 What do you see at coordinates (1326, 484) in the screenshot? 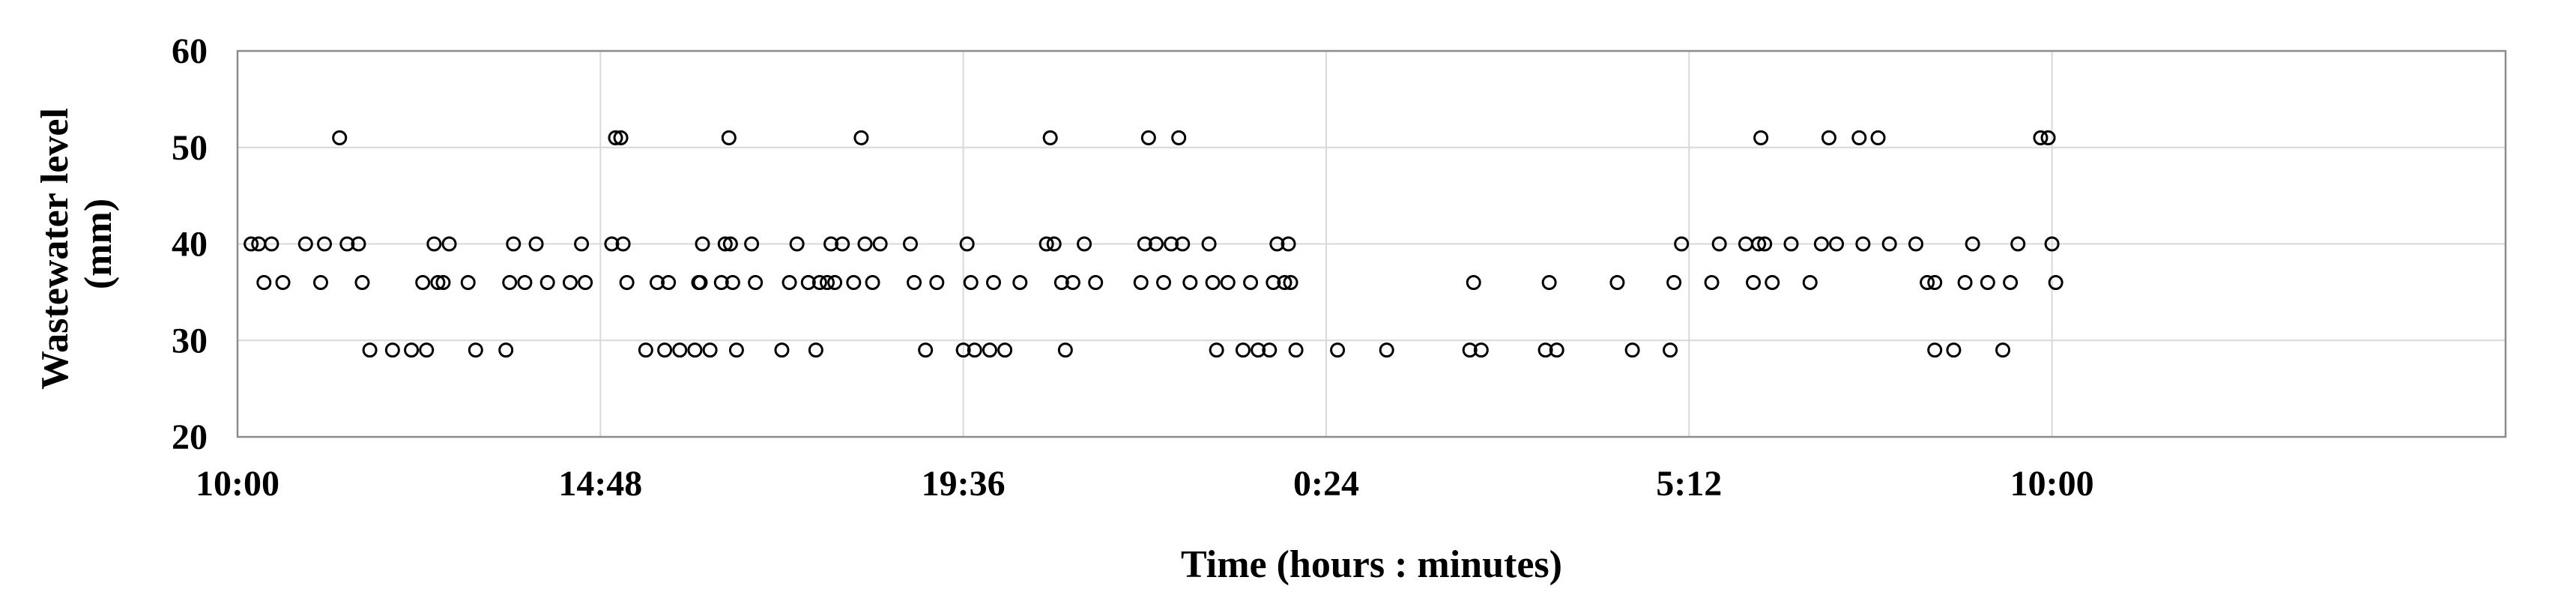
I see `x-tick-label: 0:24` at bounding box center [1326, 484].